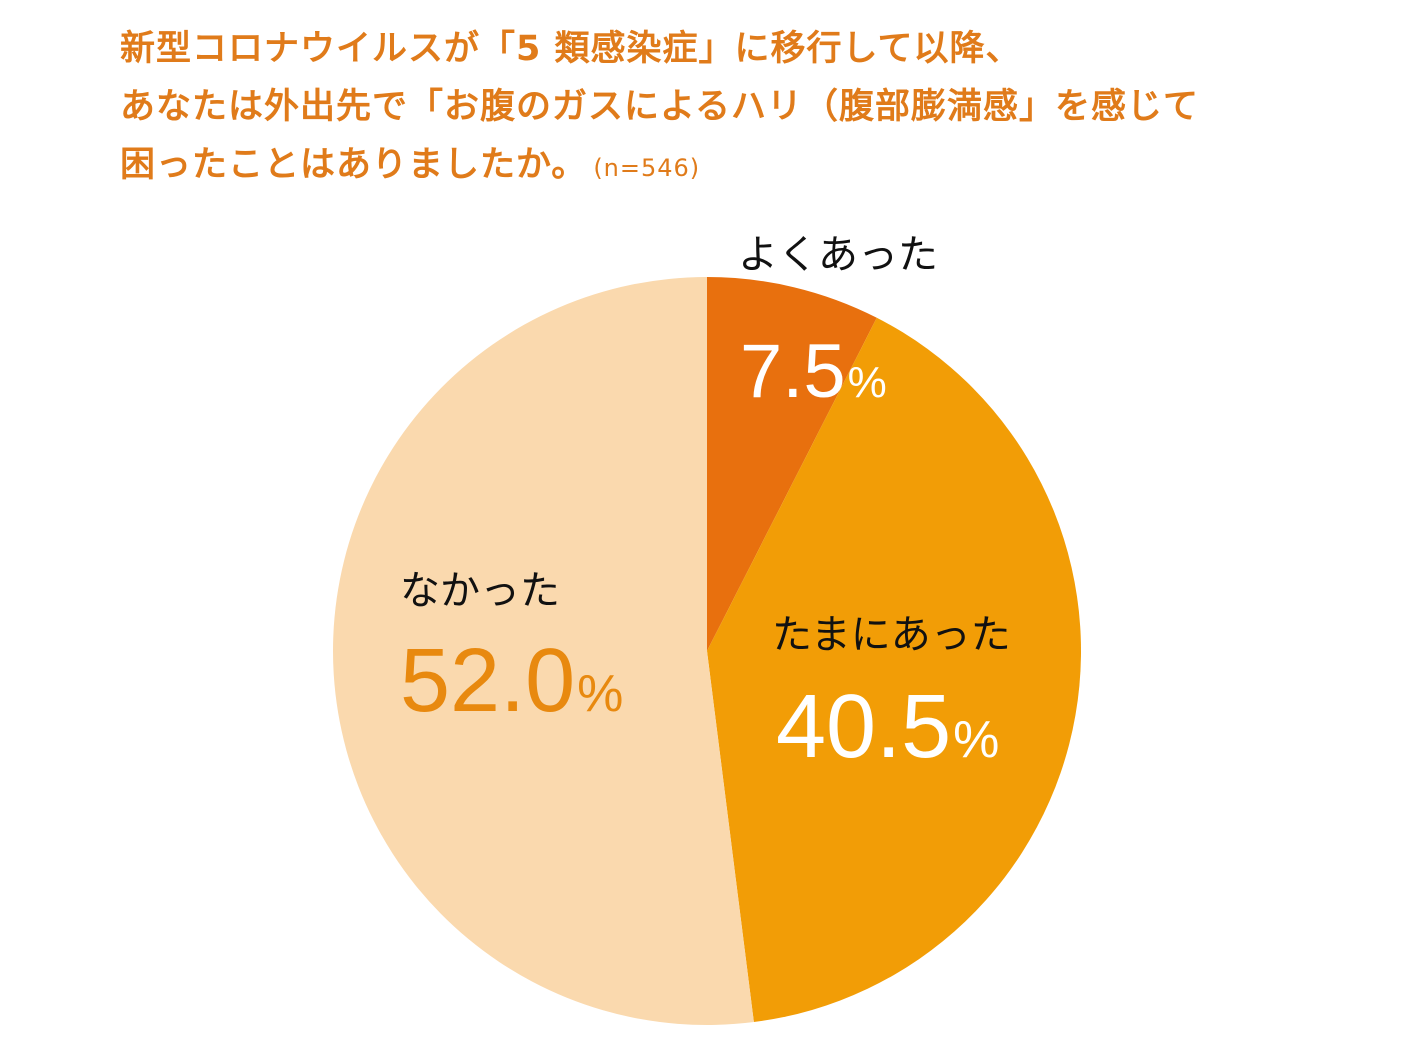 This screenshot has width=1406, height=1048. I want to click on value-yoku-atta-number: 7.5, so click(793, 371).